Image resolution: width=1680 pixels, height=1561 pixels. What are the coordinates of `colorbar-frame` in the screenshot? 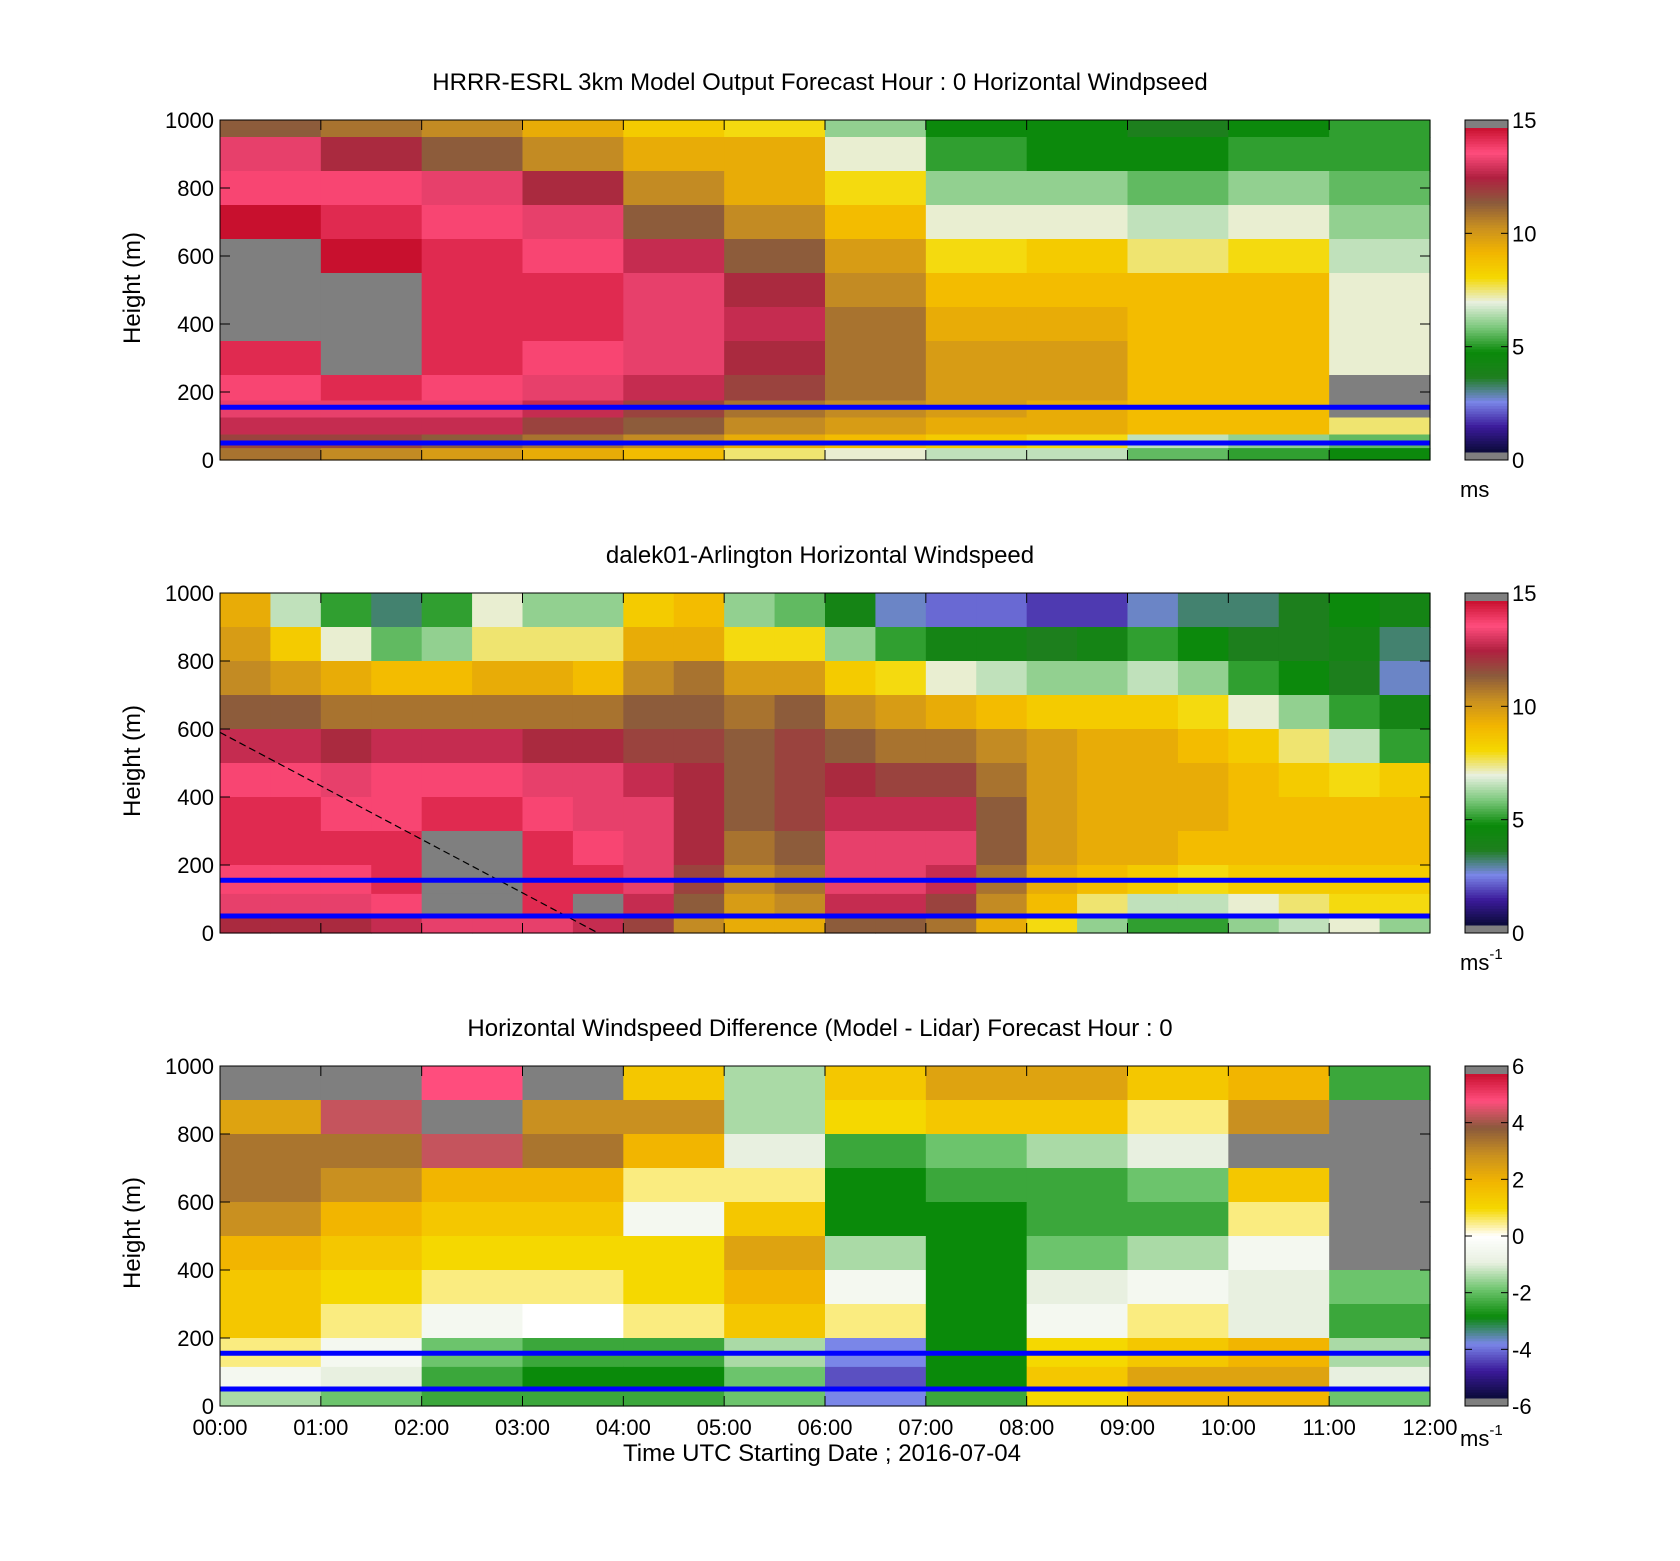 It's located at (1486, 290).